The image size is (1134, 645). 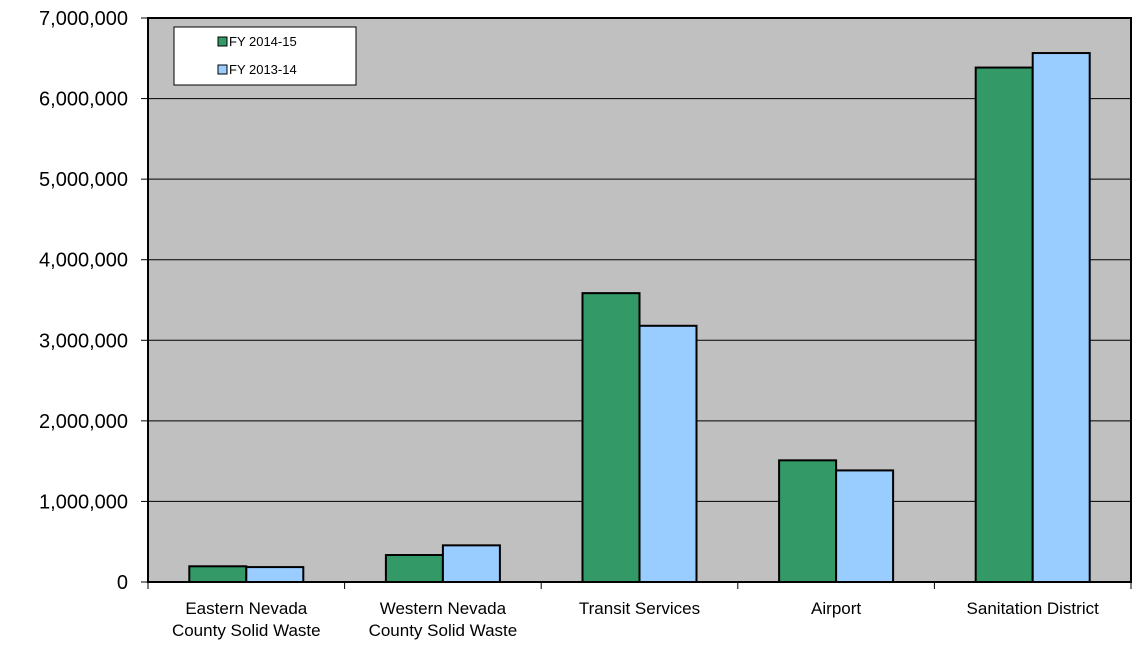 I want to click on y-tick-label: 5,000,000, so click(x=83, y=180).